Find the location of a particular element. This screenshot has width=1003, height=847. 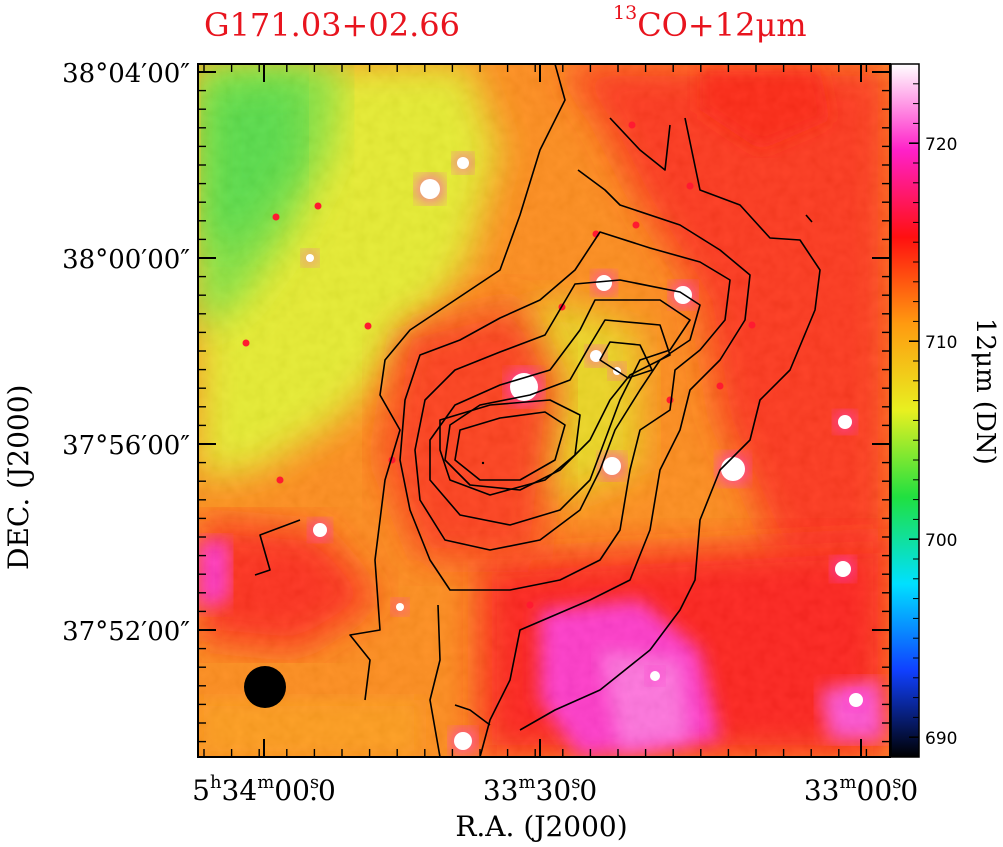

colorbar-tick-label: 710 is located at coordinates (941, 343).